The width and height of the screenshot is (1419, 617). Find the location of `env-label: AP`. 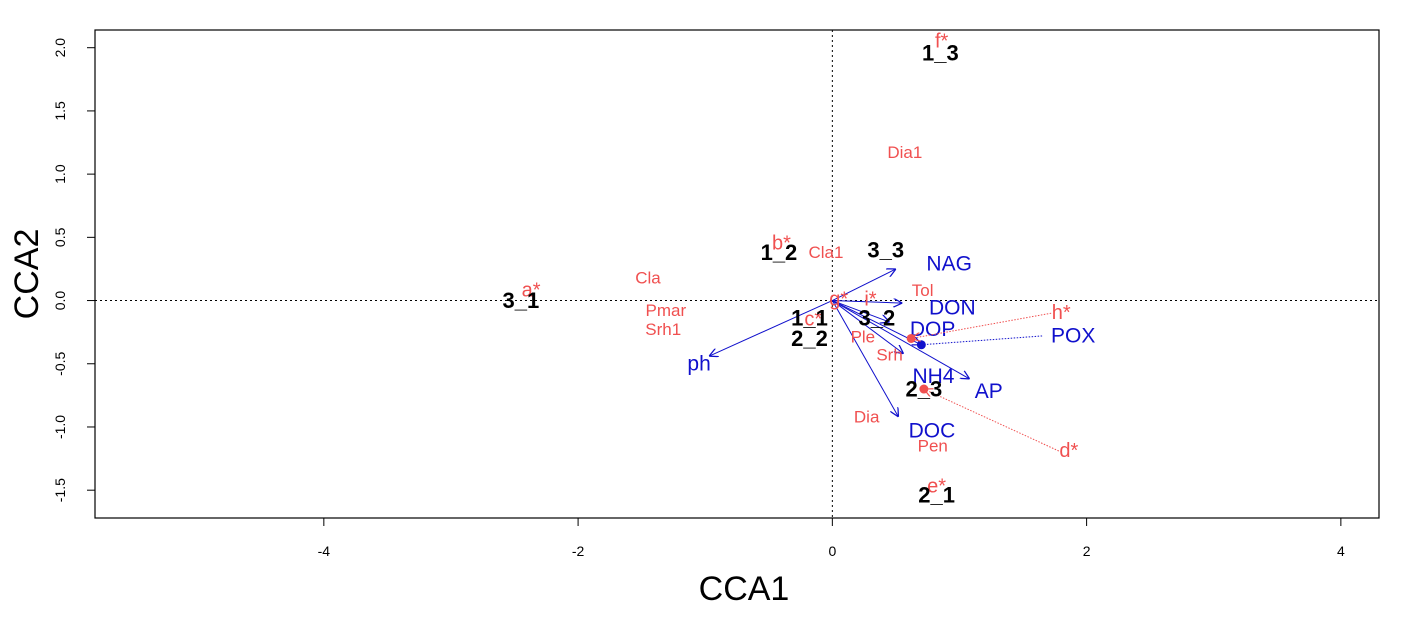

env-label: AP is located at coordinates (989, 391).